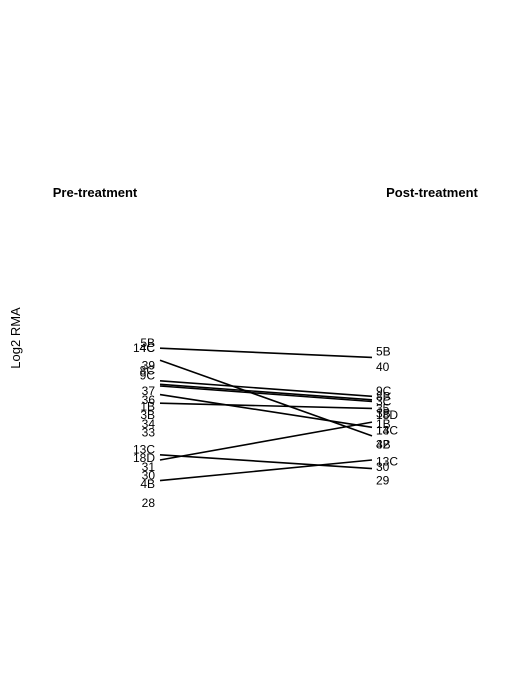 The height and width of the screenshot is (700, 510). What do you see at coordinates (144, 450) in the screenshot?
I see `pre-label-13: 13C` at bounding box center [144, 450].